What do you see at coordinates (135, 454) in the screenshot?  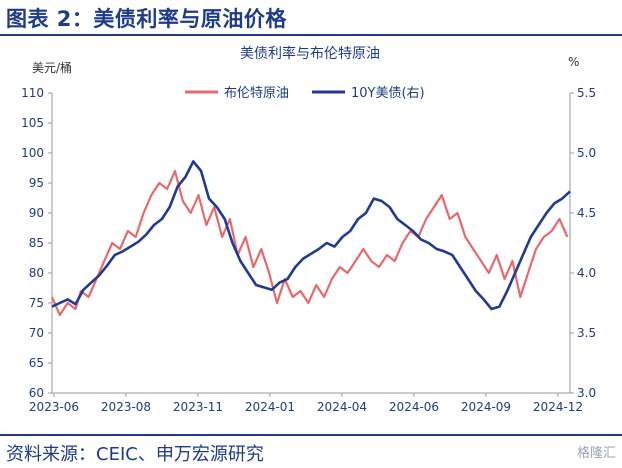 I see `source-note: 资料来源：CEIC、申万宏源研究` at bounding box center [135, 454].